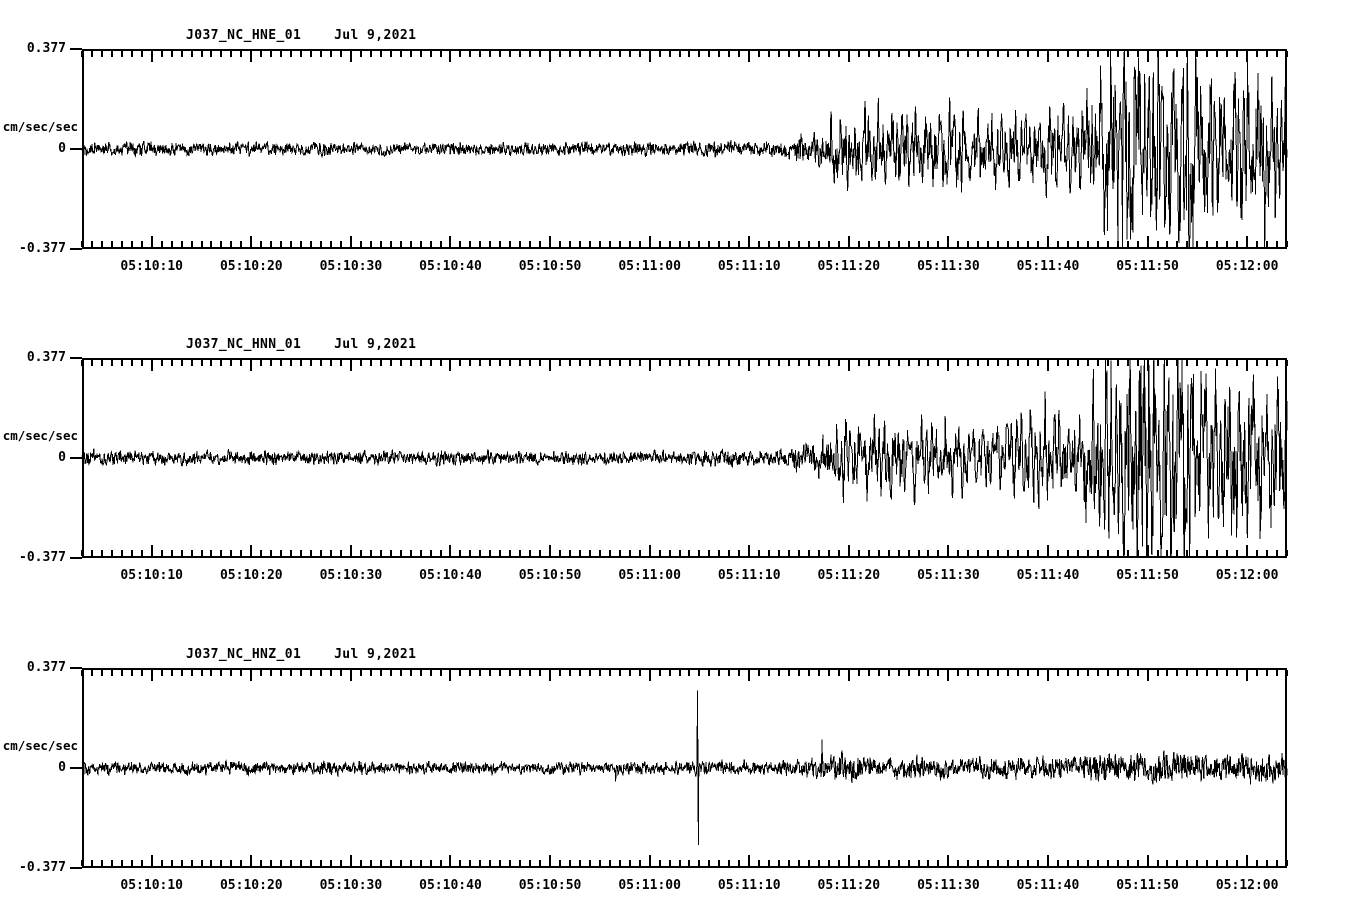  Describe the element at coordinates (301, 654) in the screenshot. I see `panel-title: J037_NC_HNZ_01 Jul 9,2021` at that location.